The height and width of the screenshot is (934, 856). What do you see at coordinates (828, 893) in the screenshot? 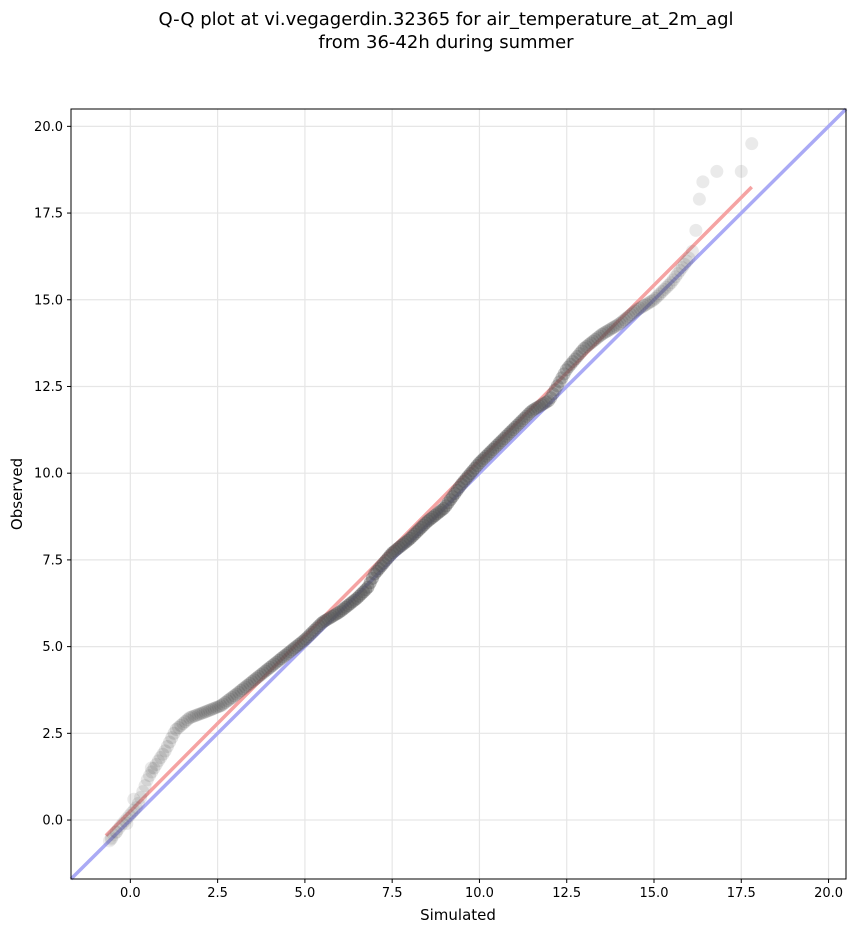
I see `x-tick-label-8: 20.0` at bounding box center [828, 893].